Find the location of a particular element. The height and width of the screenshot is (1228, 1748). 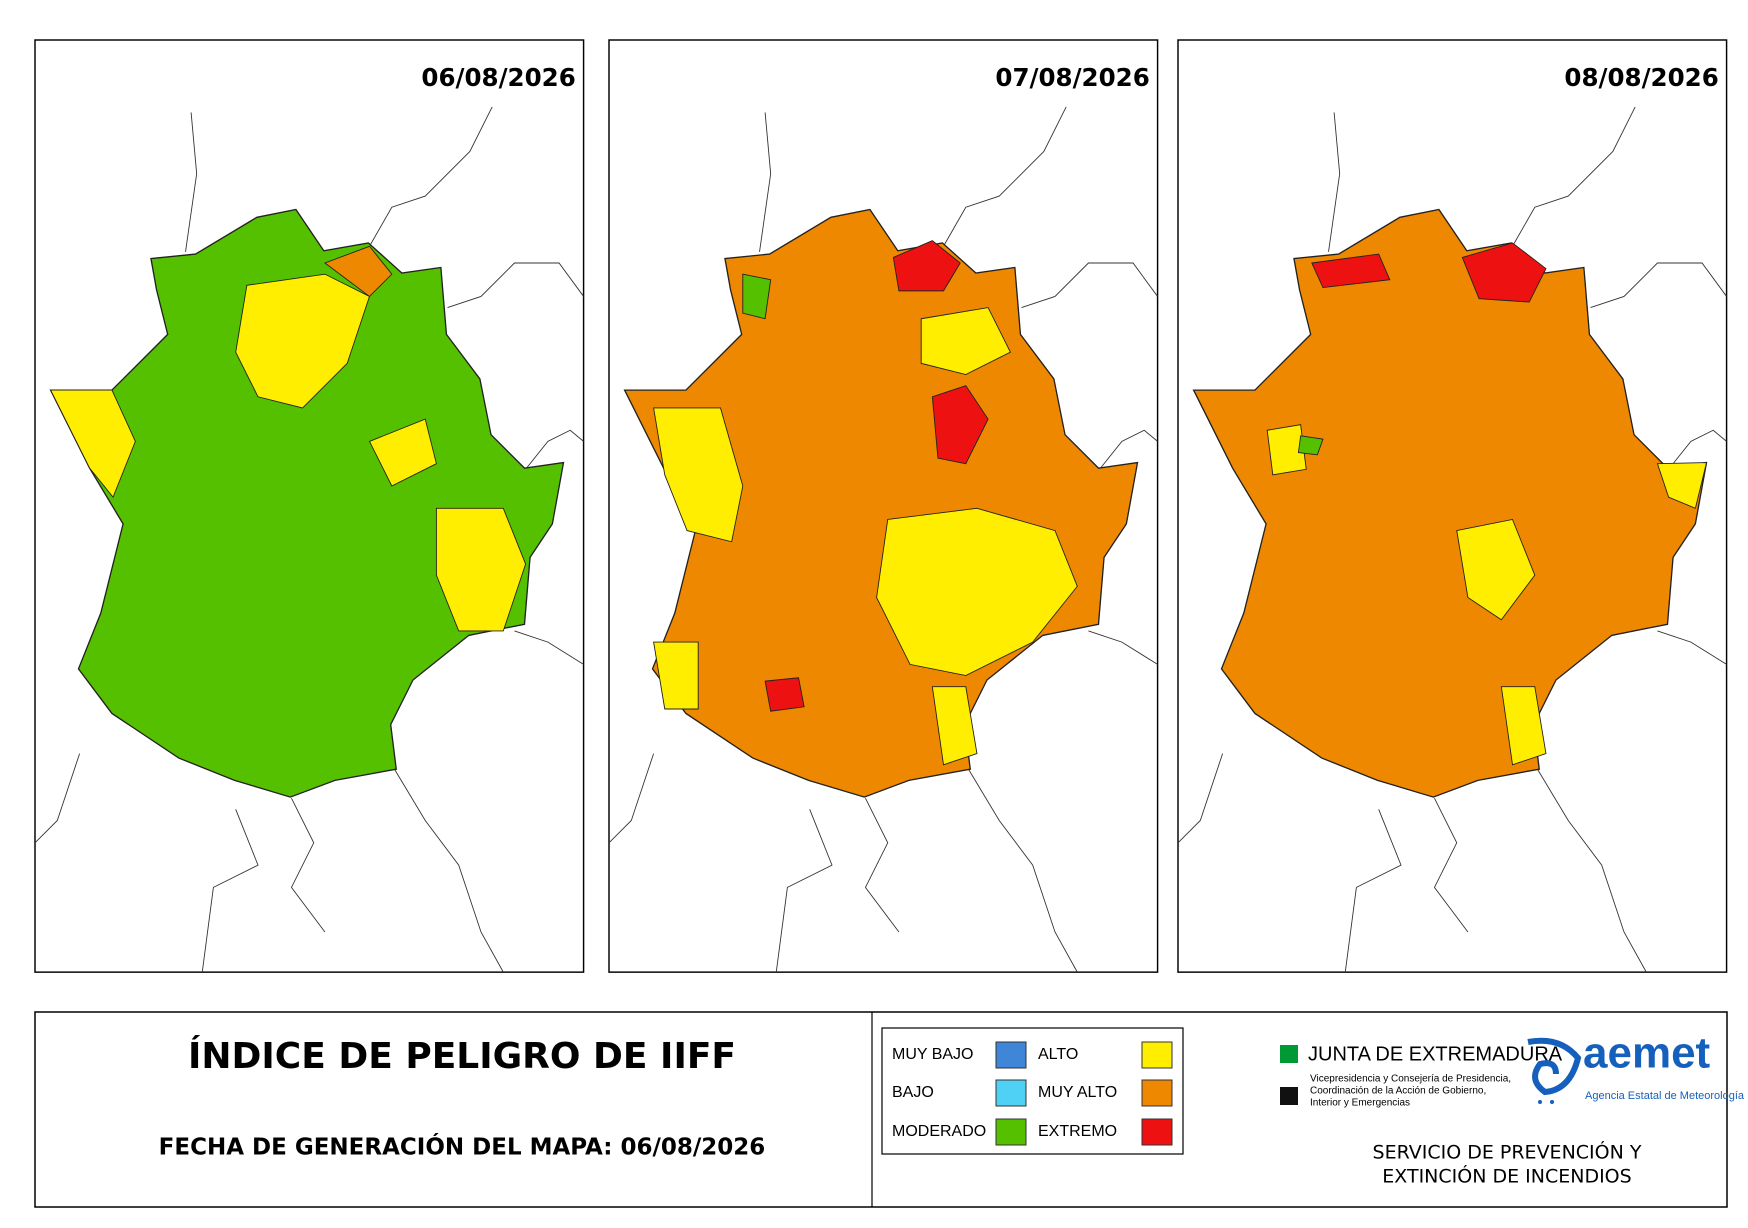

generation-date: FECHA DE GENERACIÓN DEL MAPA: 06/08/2026 is located at coordinates (462, 1147).